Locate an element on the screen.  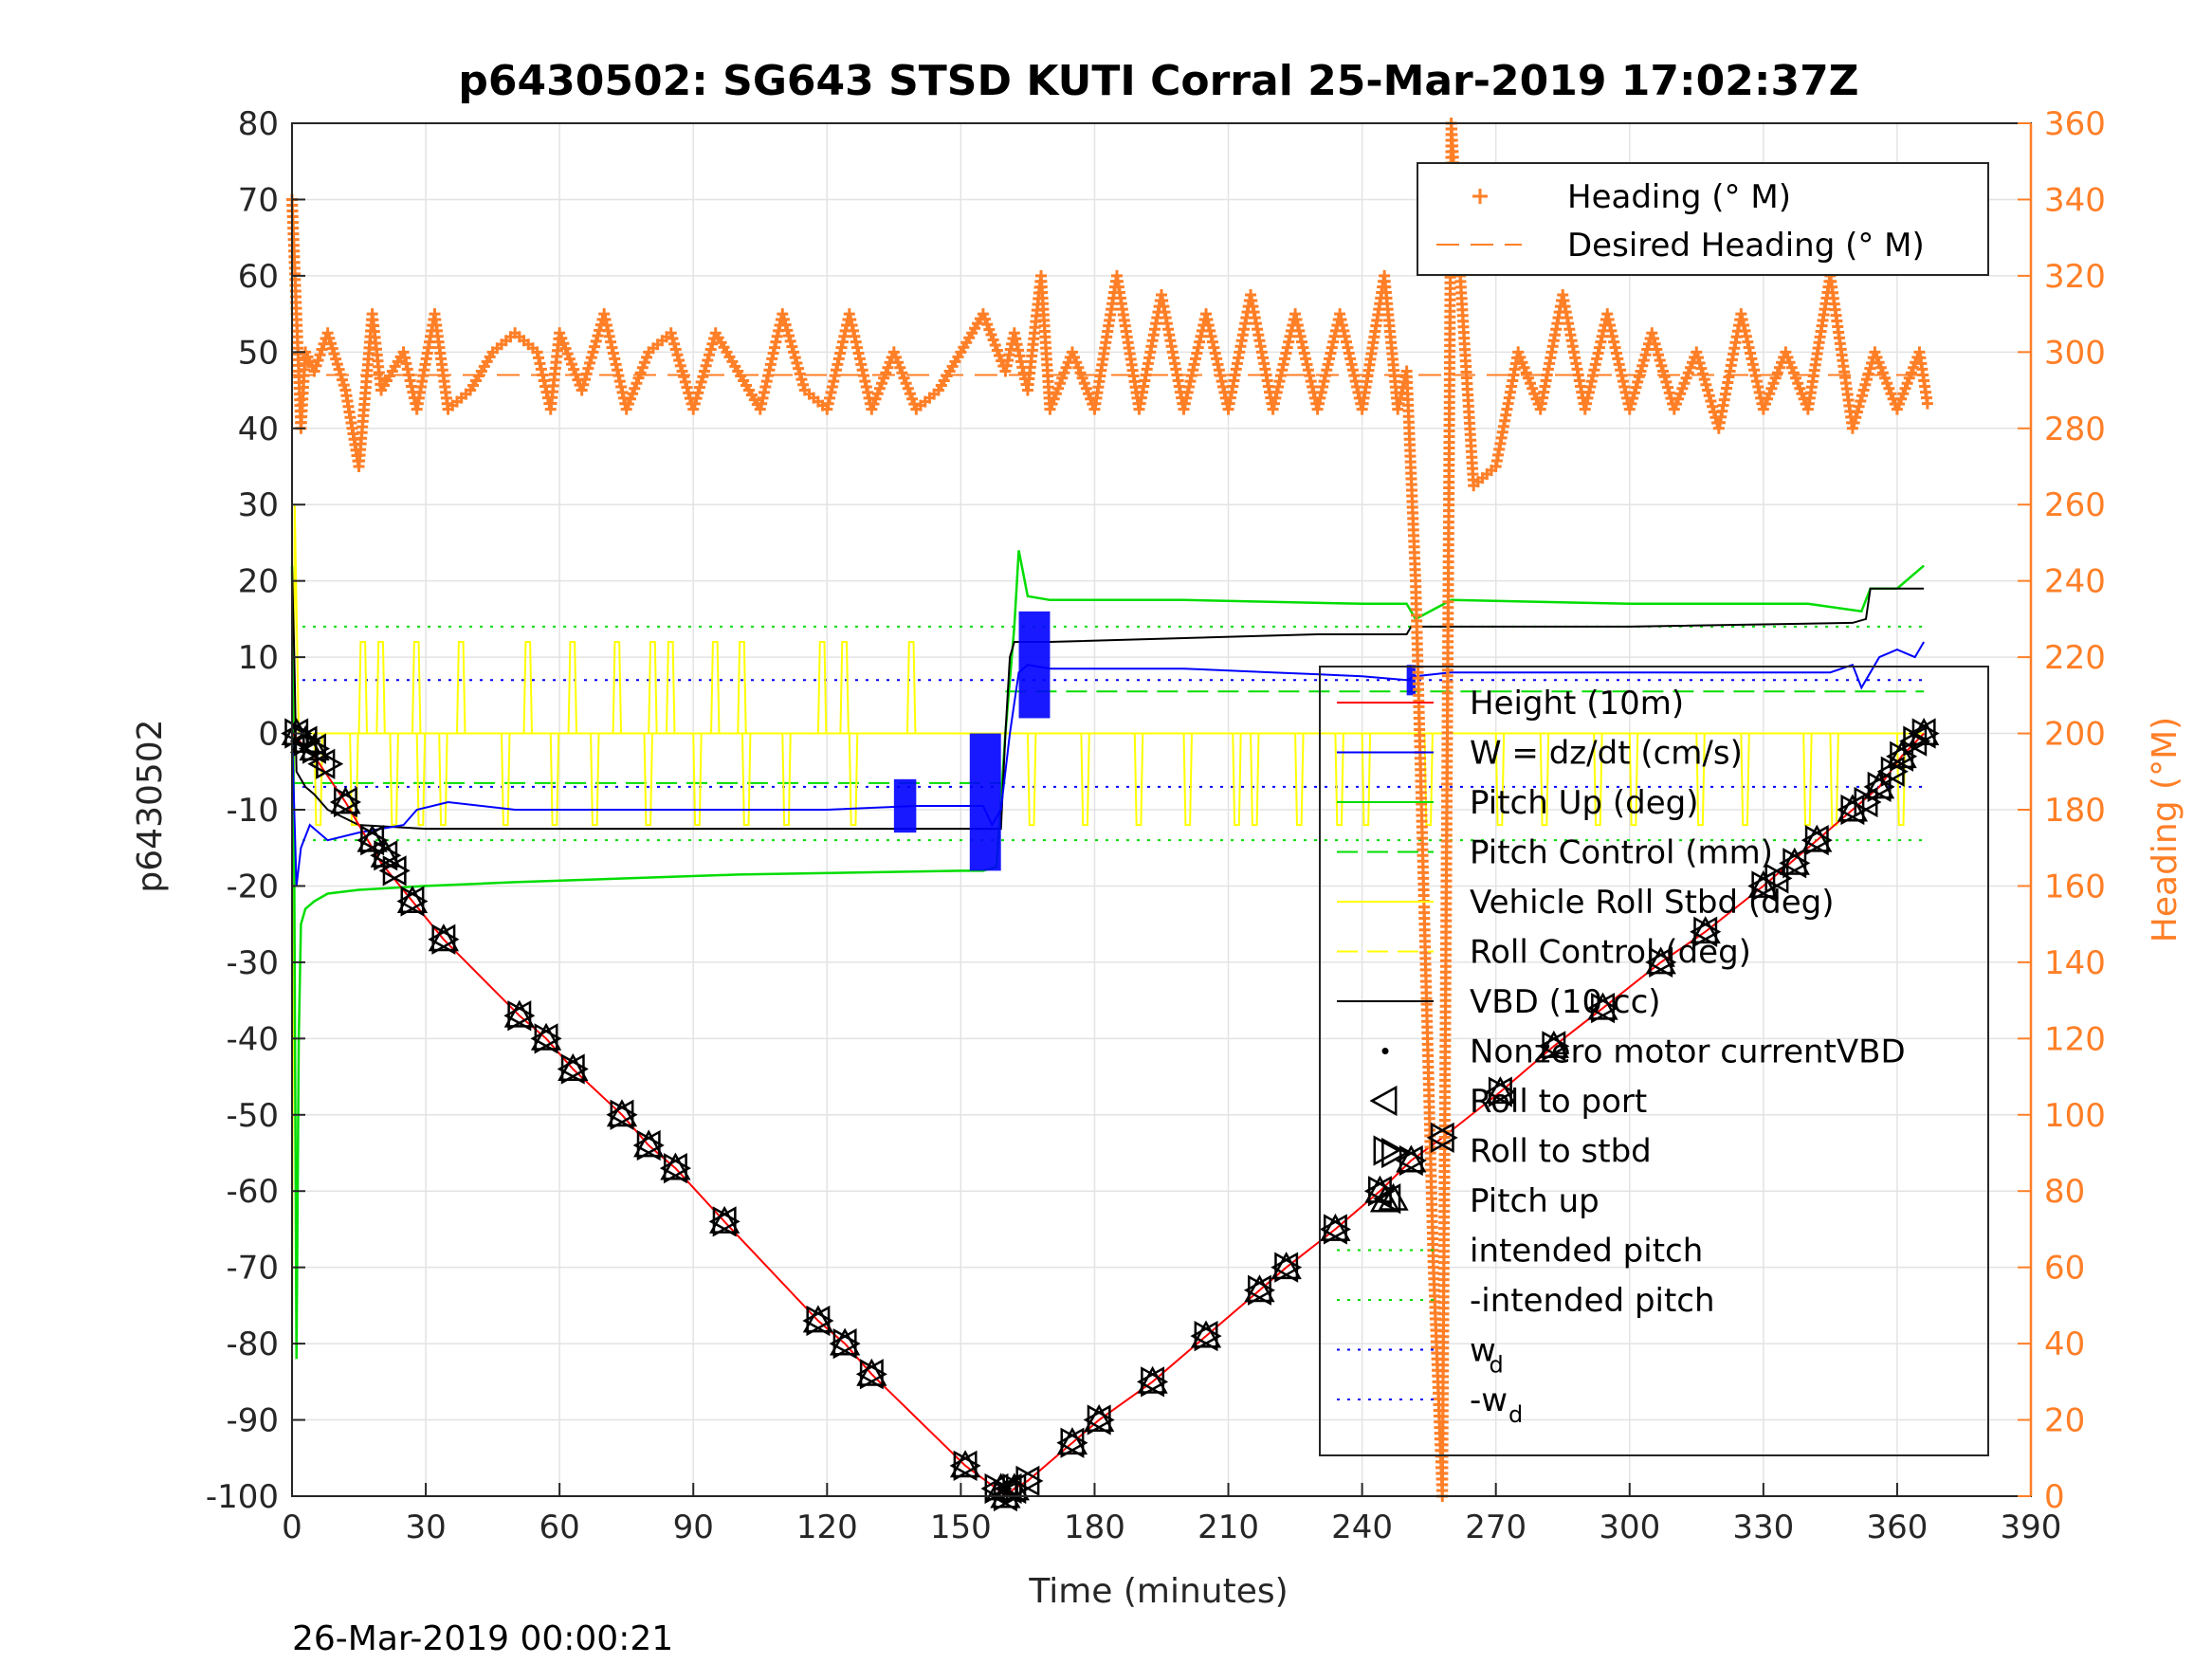
y-right-tick-label: 260 is located at coordinates (2075, 505).